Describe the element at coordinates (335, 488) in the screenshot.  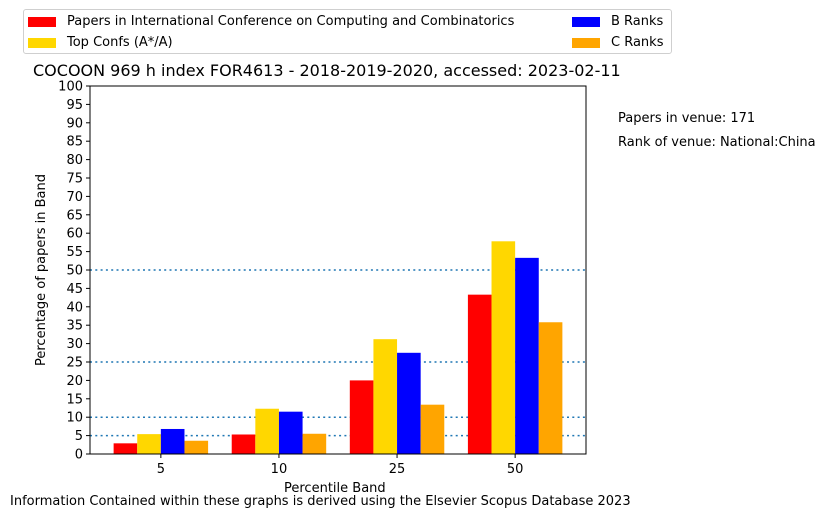
I see `x-axis-label: Percentile Band` at that location.